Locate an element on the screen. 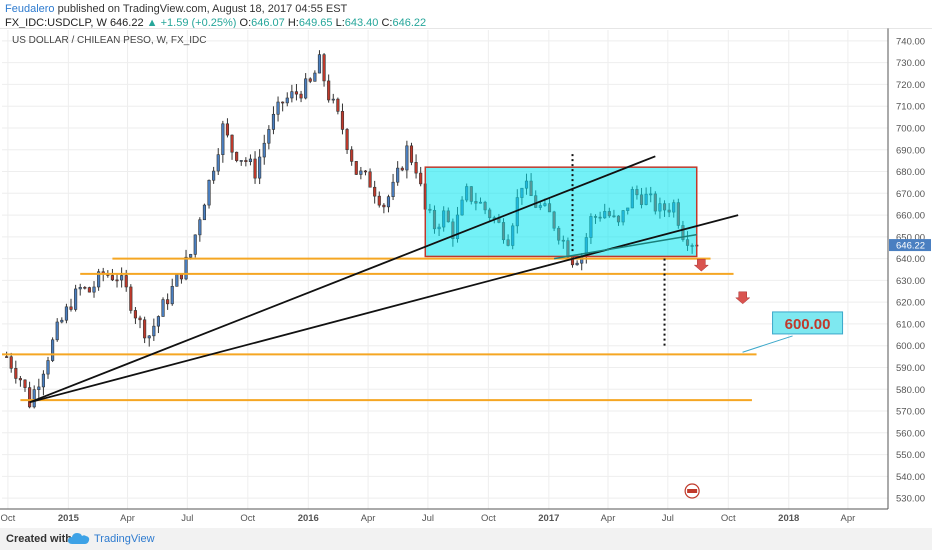  open-label: O: is located at coordinates (245, 23).